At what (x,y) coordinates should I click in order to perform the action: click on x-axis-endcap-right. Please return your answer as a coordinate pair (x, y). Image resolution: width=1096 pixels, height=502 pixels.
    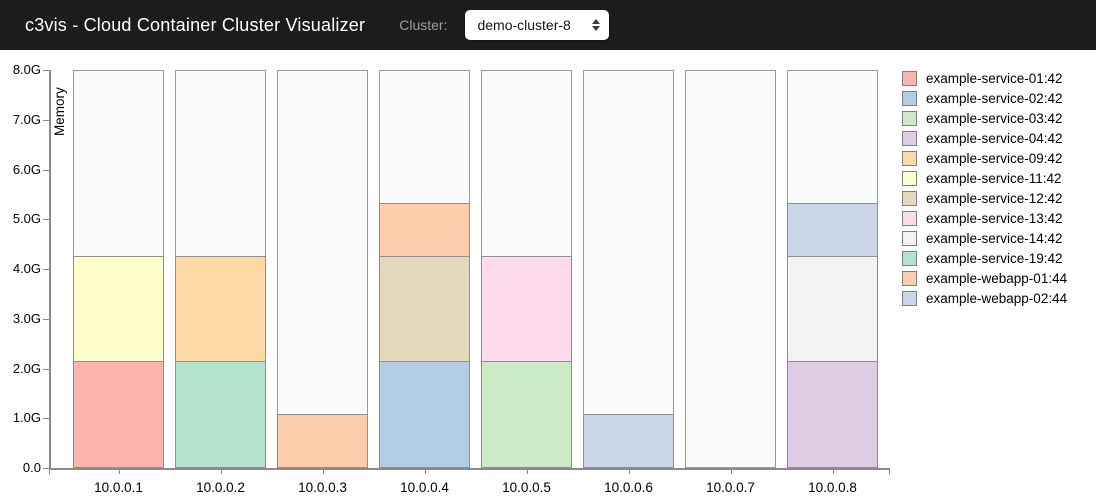
    Looking at the image, I should click on (889, 471).